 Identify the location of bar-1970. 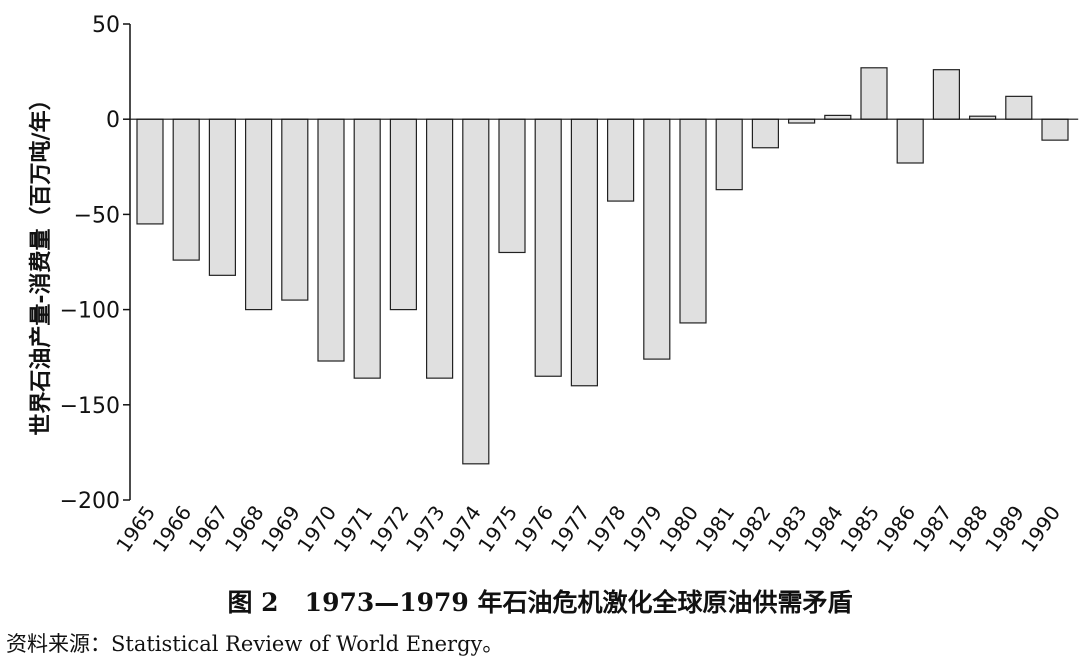
(331, 240).